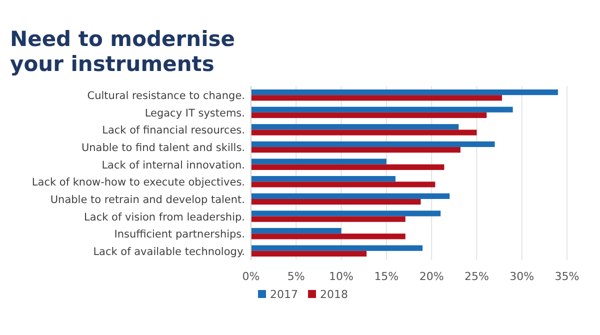 Image resolution: width=600 pixels, height=335 pixels. What do you see at coordinates (567, 276) in the screenshot?
I see `x-tick-label: 35%` at bounding box center [567, 276].